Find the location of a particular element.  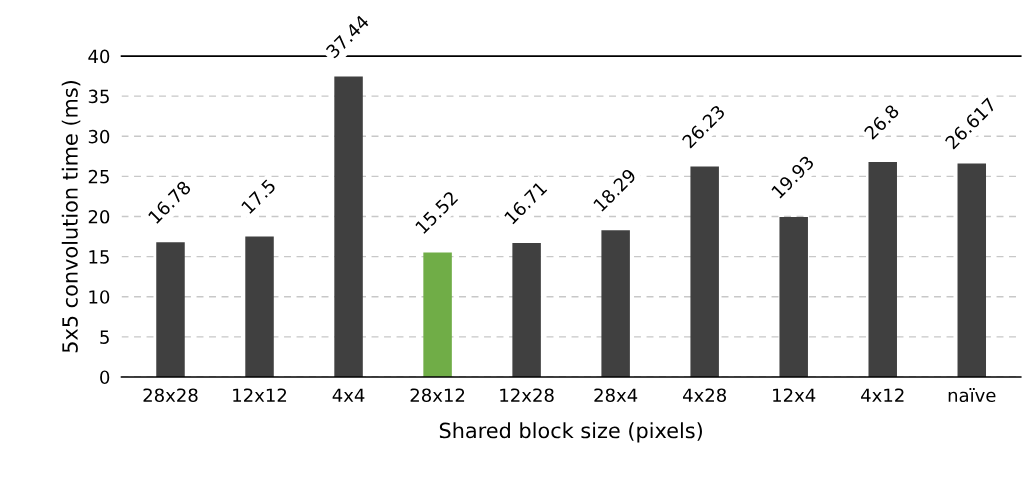

x-tick-label: 12x12 is located at coordinates (260, 395).